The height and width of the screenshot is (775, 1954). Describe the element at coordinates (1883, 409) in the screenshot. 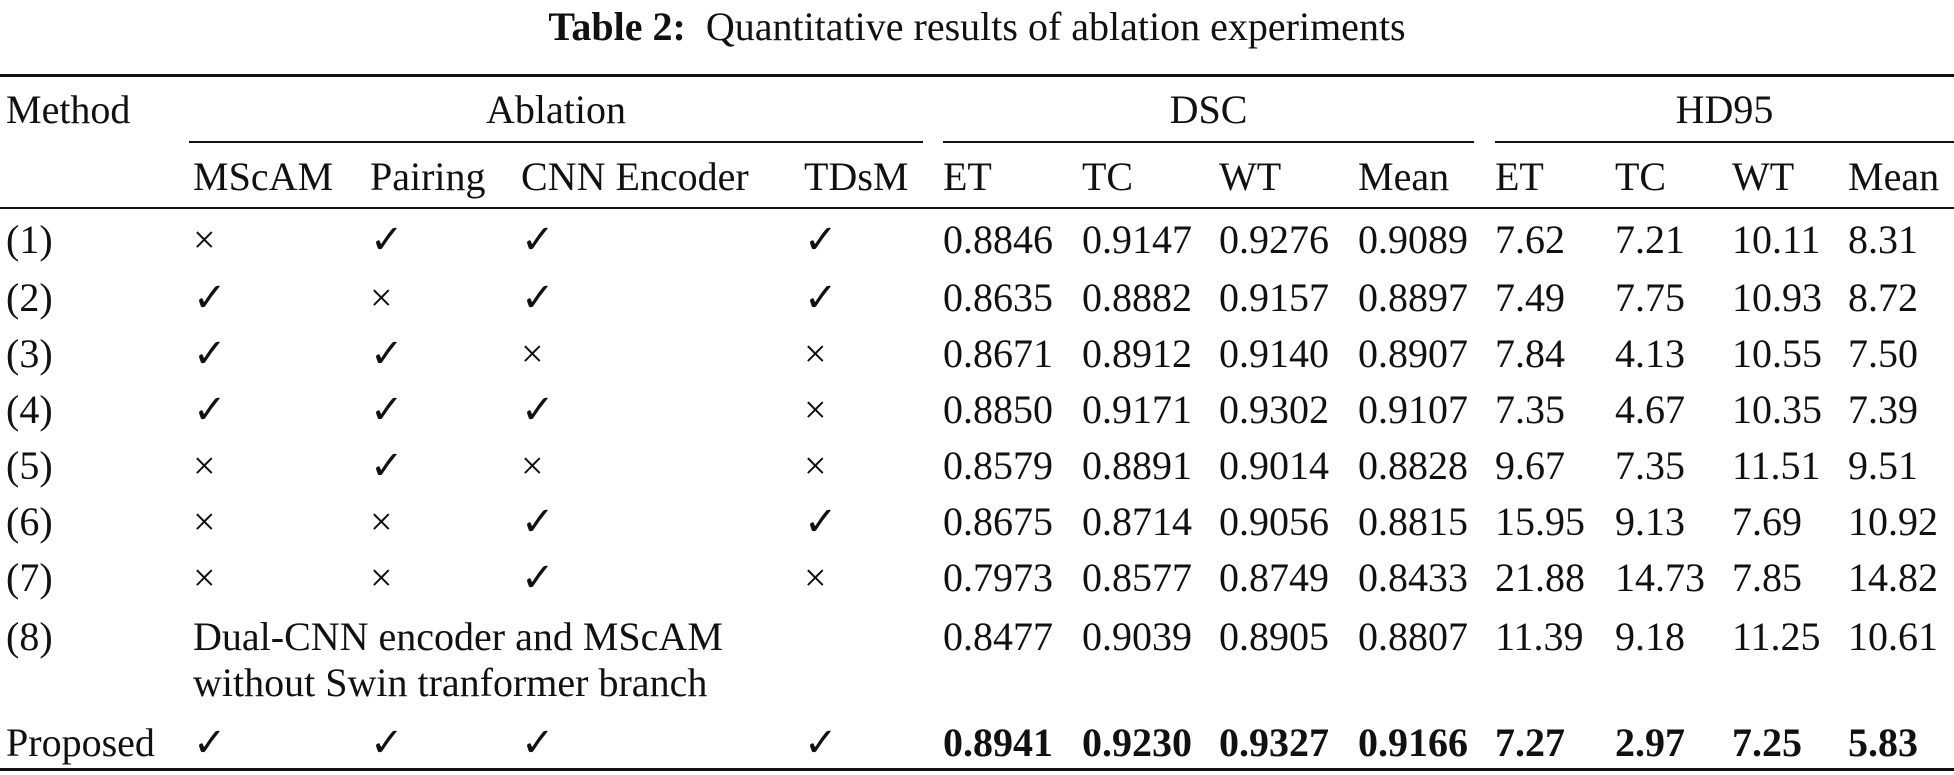

I see `cell: 7.39` at that location.